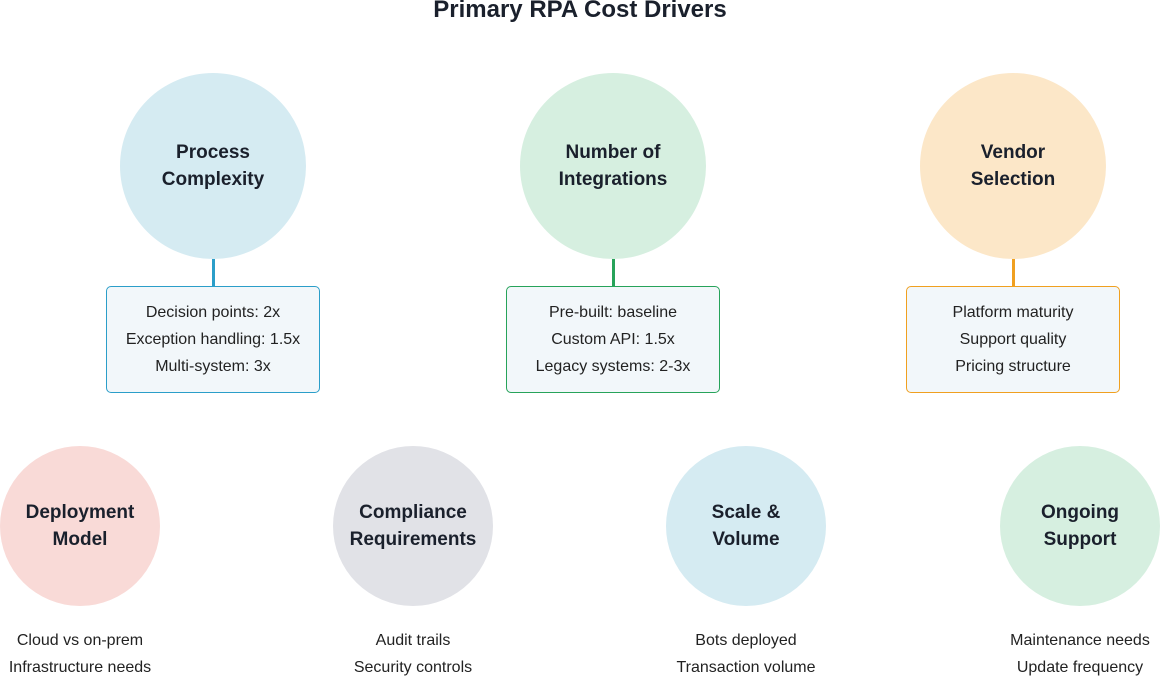  Describe the element at coordinates (80, 667) in the screenshot. I see `detail-item: Infrastructure needs` at that location.